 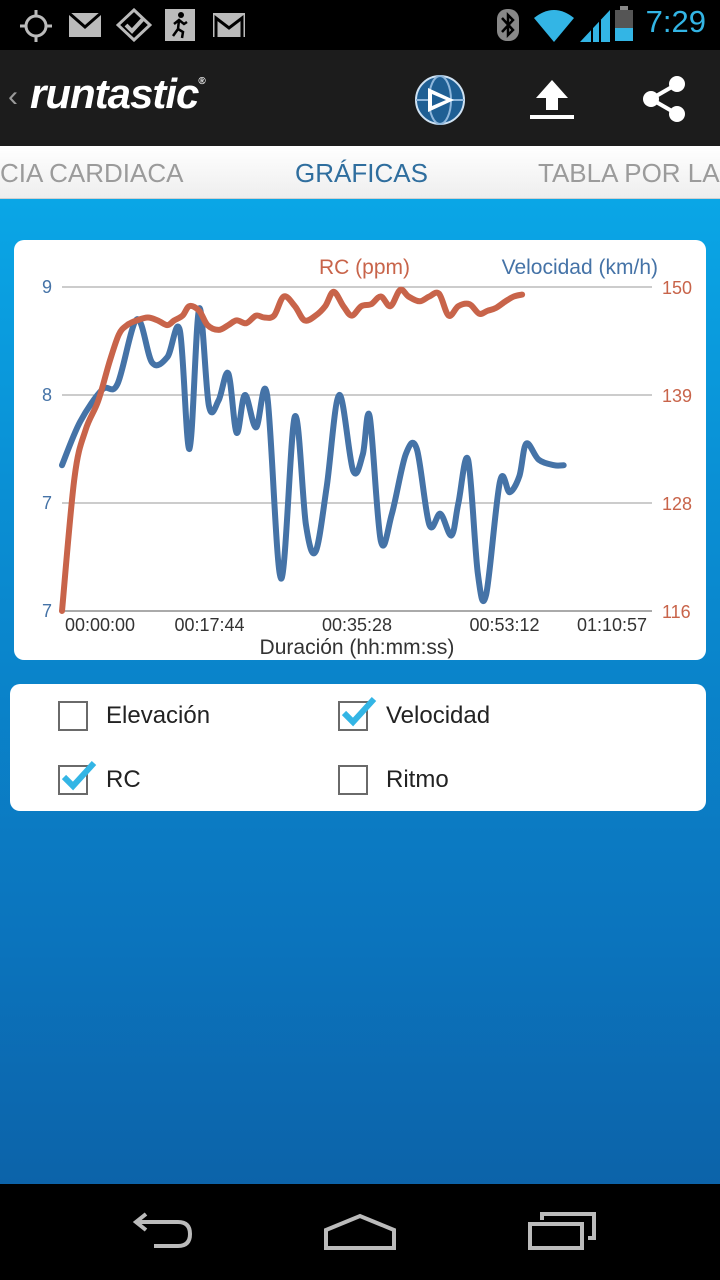 I want to click on checkbox-elevacion: Elevación, so click(x=134, y=716).